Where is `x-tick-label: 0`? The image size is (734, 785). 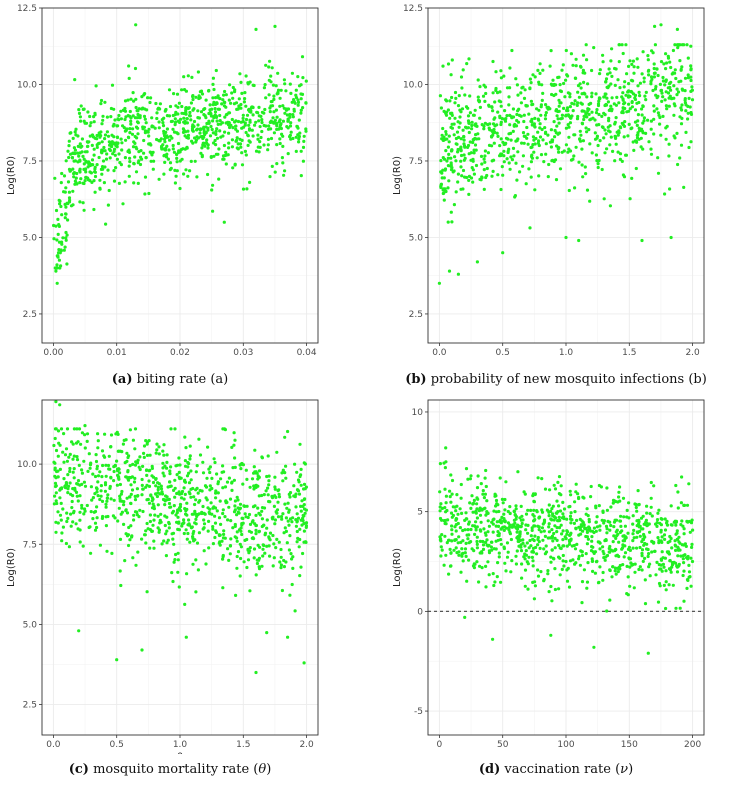
x-tick-label: 0 is located at coordinates (440, 745).